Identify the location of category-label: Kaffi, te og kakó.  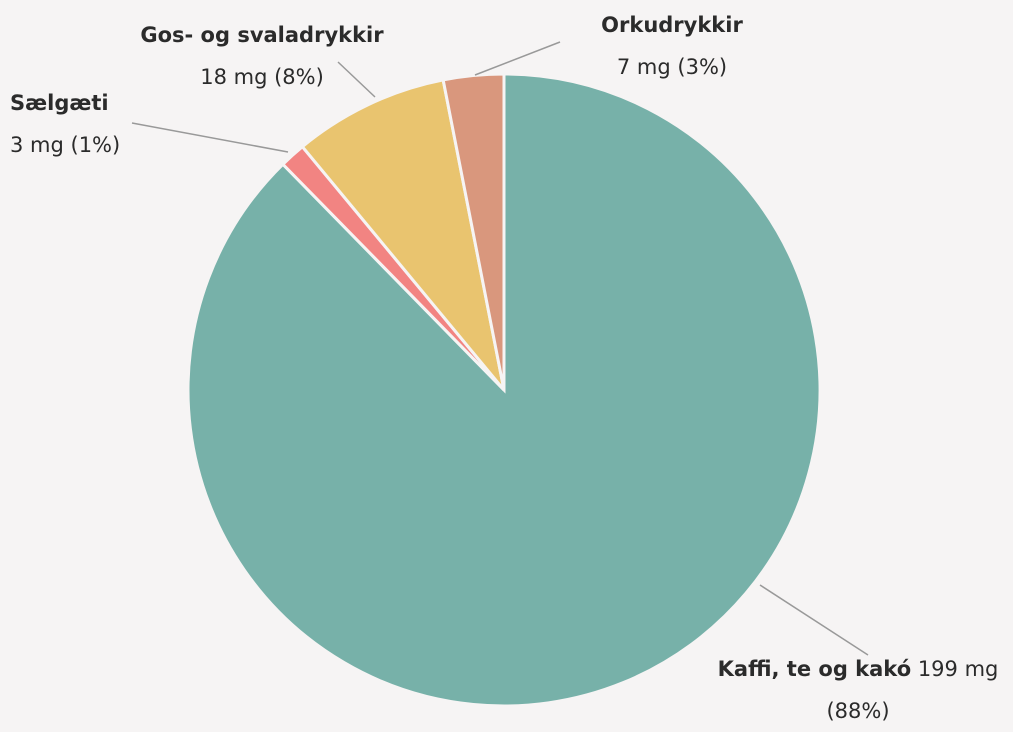
(814, 669).